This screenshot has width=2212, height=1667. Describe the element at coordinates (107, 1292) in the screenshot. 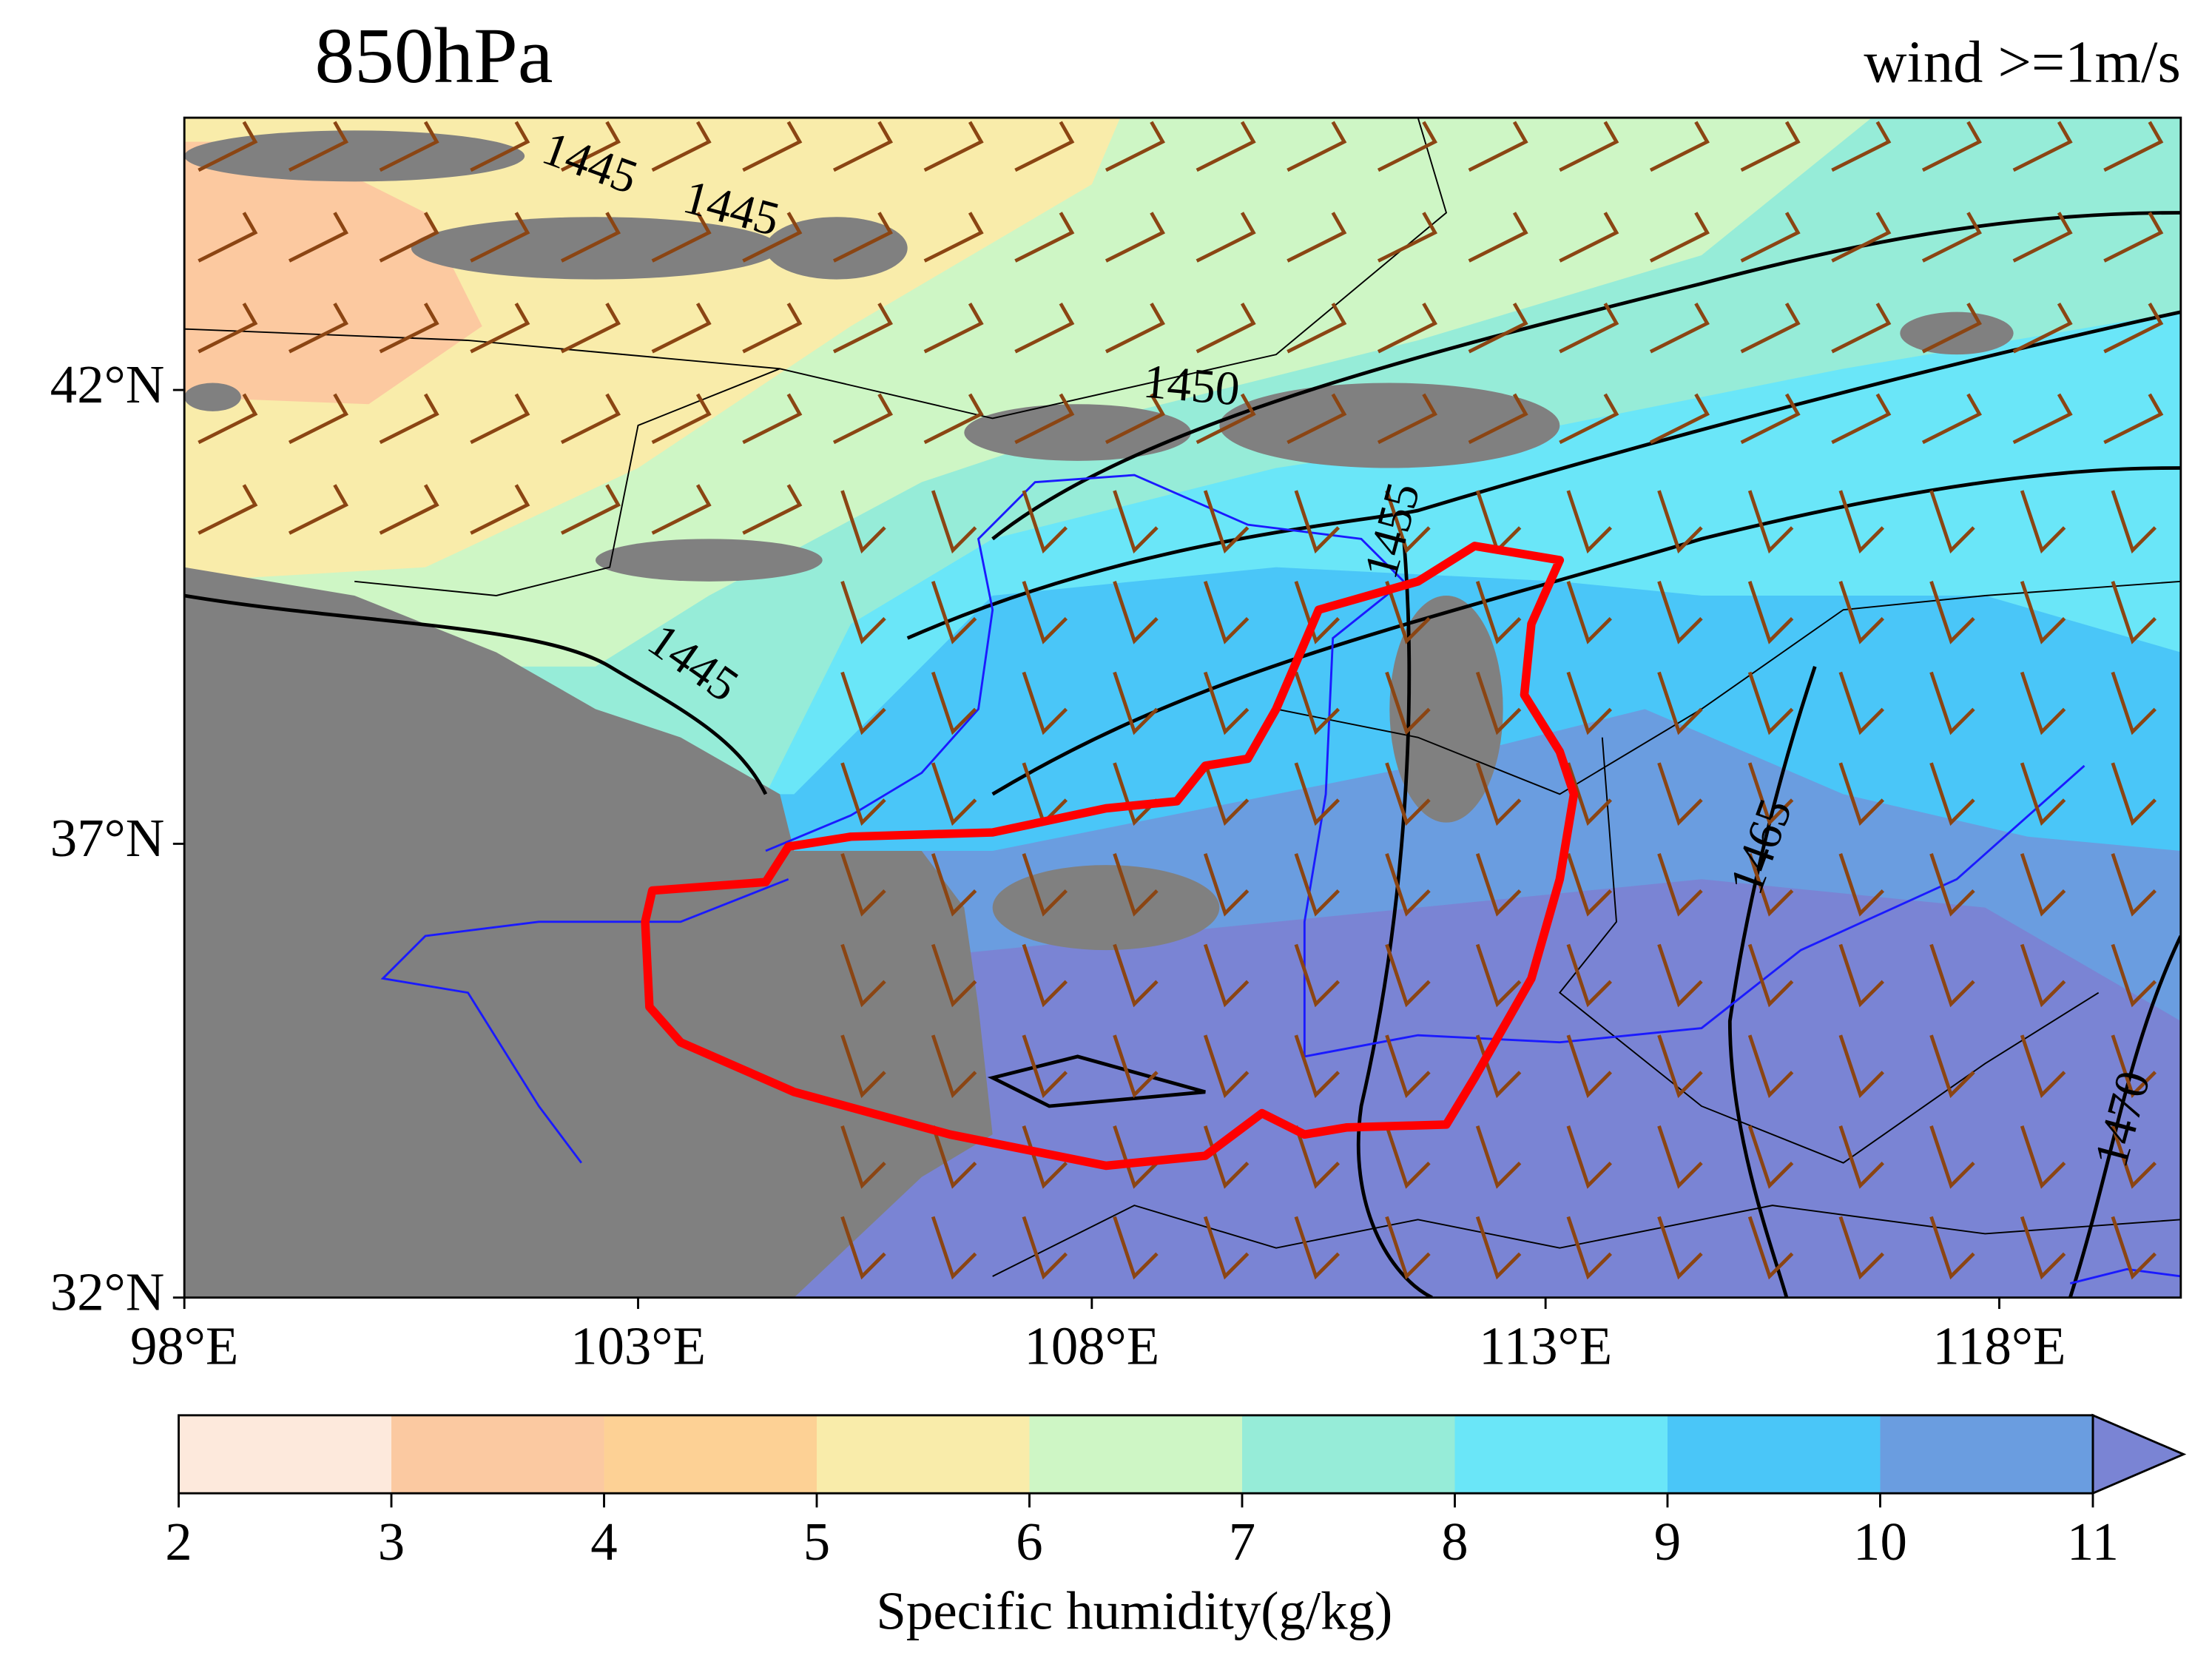

I see `y-tick-label: 32°N` at that location.